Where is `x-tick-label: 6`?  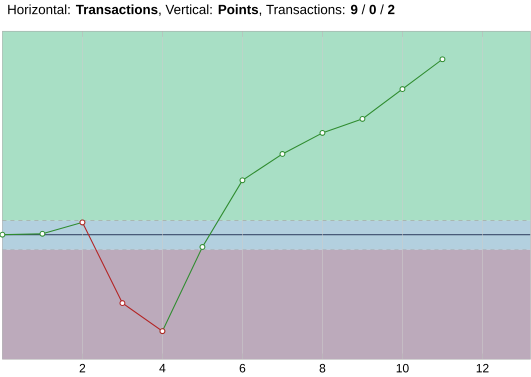 x-tick-label: 6 is located at coordinates (243, 368).